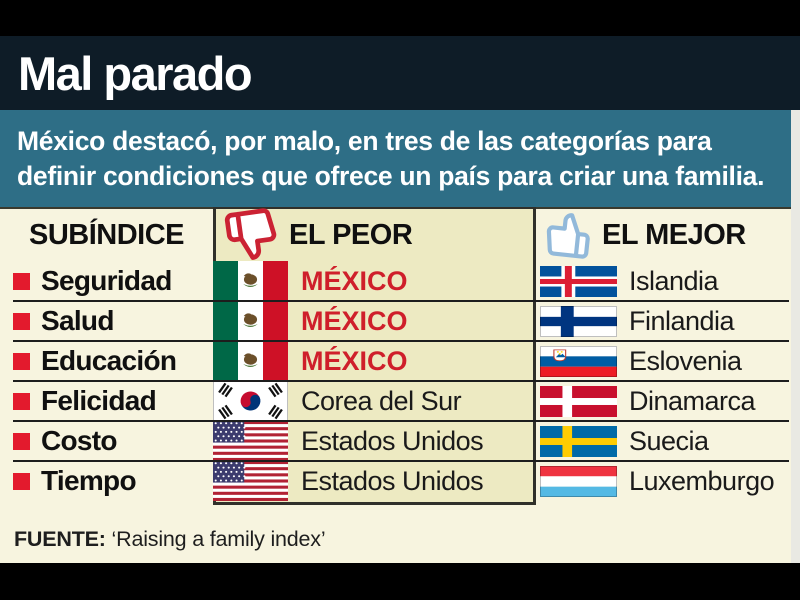  Describe the element at coordinates (578, 281) in the screenshot. I see `iceland-flag` at that location.